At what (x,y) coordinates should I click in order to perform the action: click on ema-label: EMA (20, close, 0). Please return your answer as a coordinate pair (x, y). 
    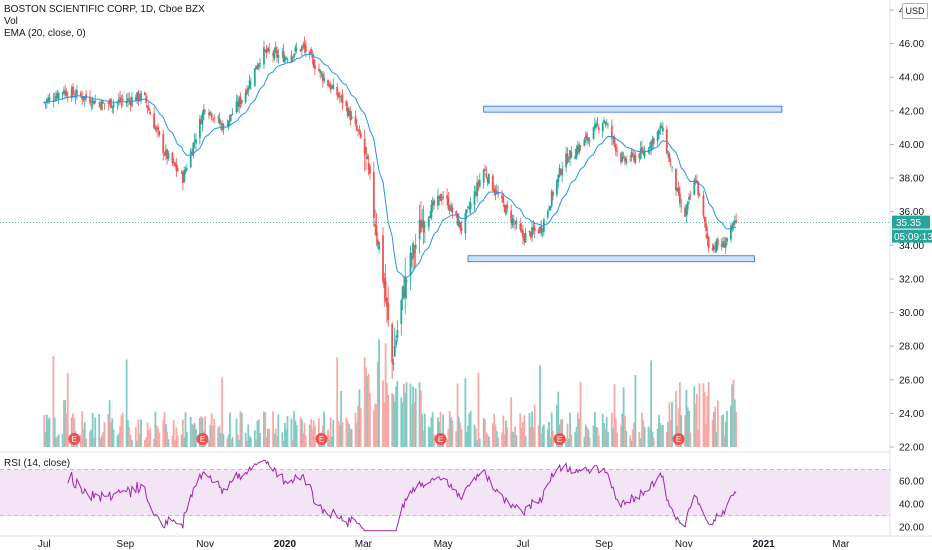
    Looking at the image, I should click on (45, 33).